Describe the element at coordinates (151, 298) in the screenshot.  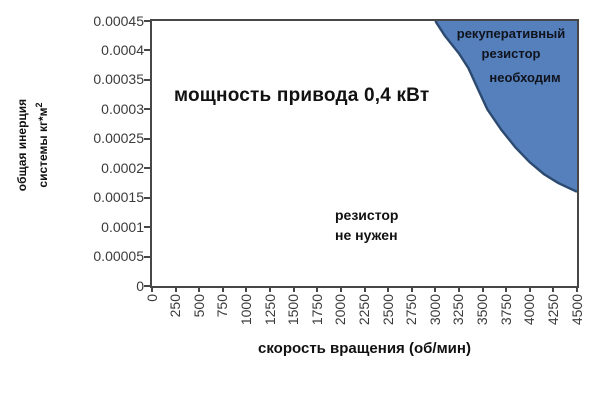
I see `x-tick-label: 0` at that location.